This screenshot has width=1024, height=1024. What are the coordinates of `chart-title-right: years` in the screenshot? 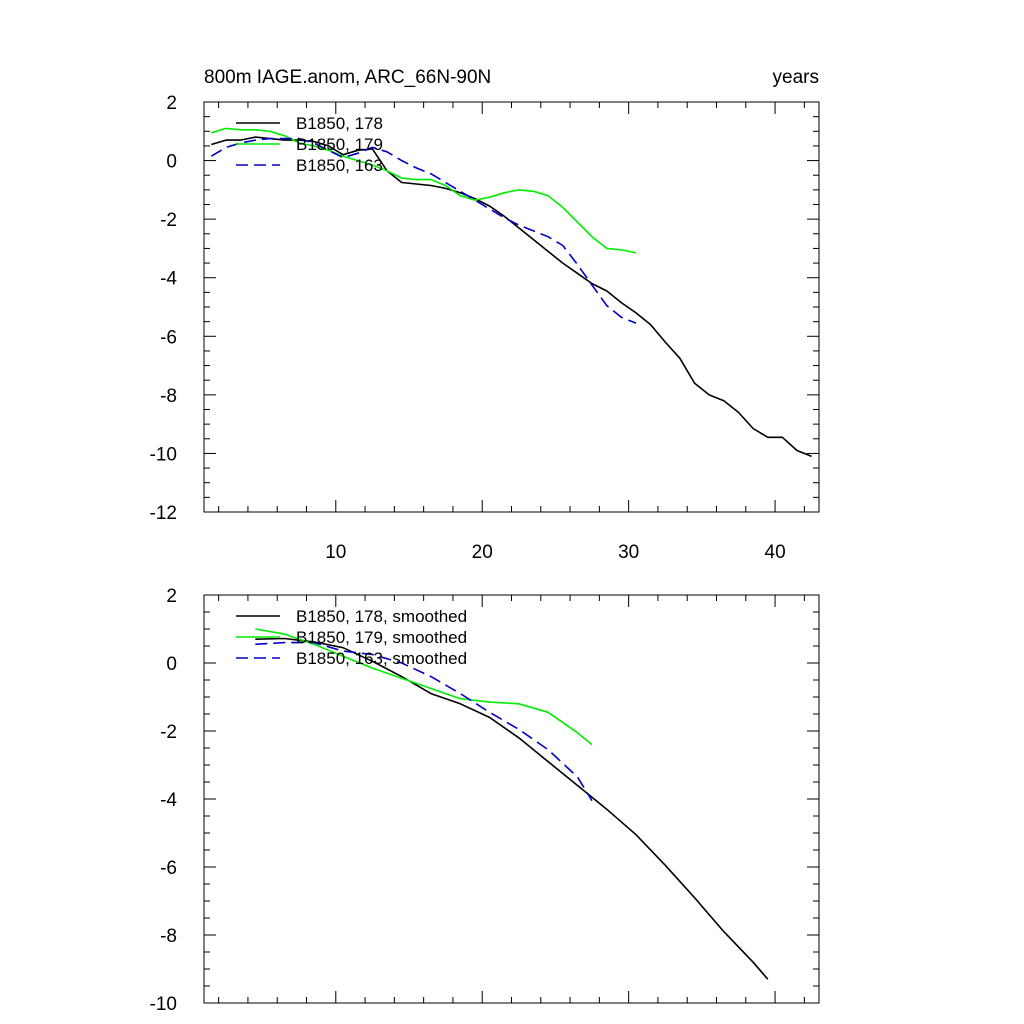 It's located at (796, 77).